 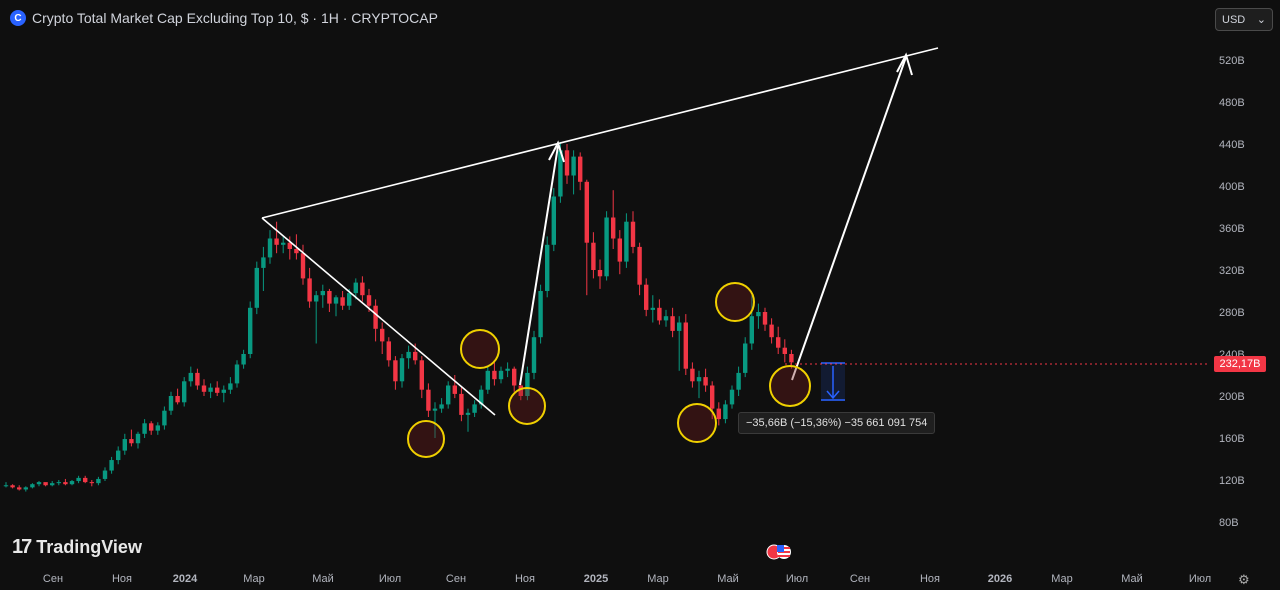 I want to click on y-tick-label: 280B, so click(x=1232, y=313).